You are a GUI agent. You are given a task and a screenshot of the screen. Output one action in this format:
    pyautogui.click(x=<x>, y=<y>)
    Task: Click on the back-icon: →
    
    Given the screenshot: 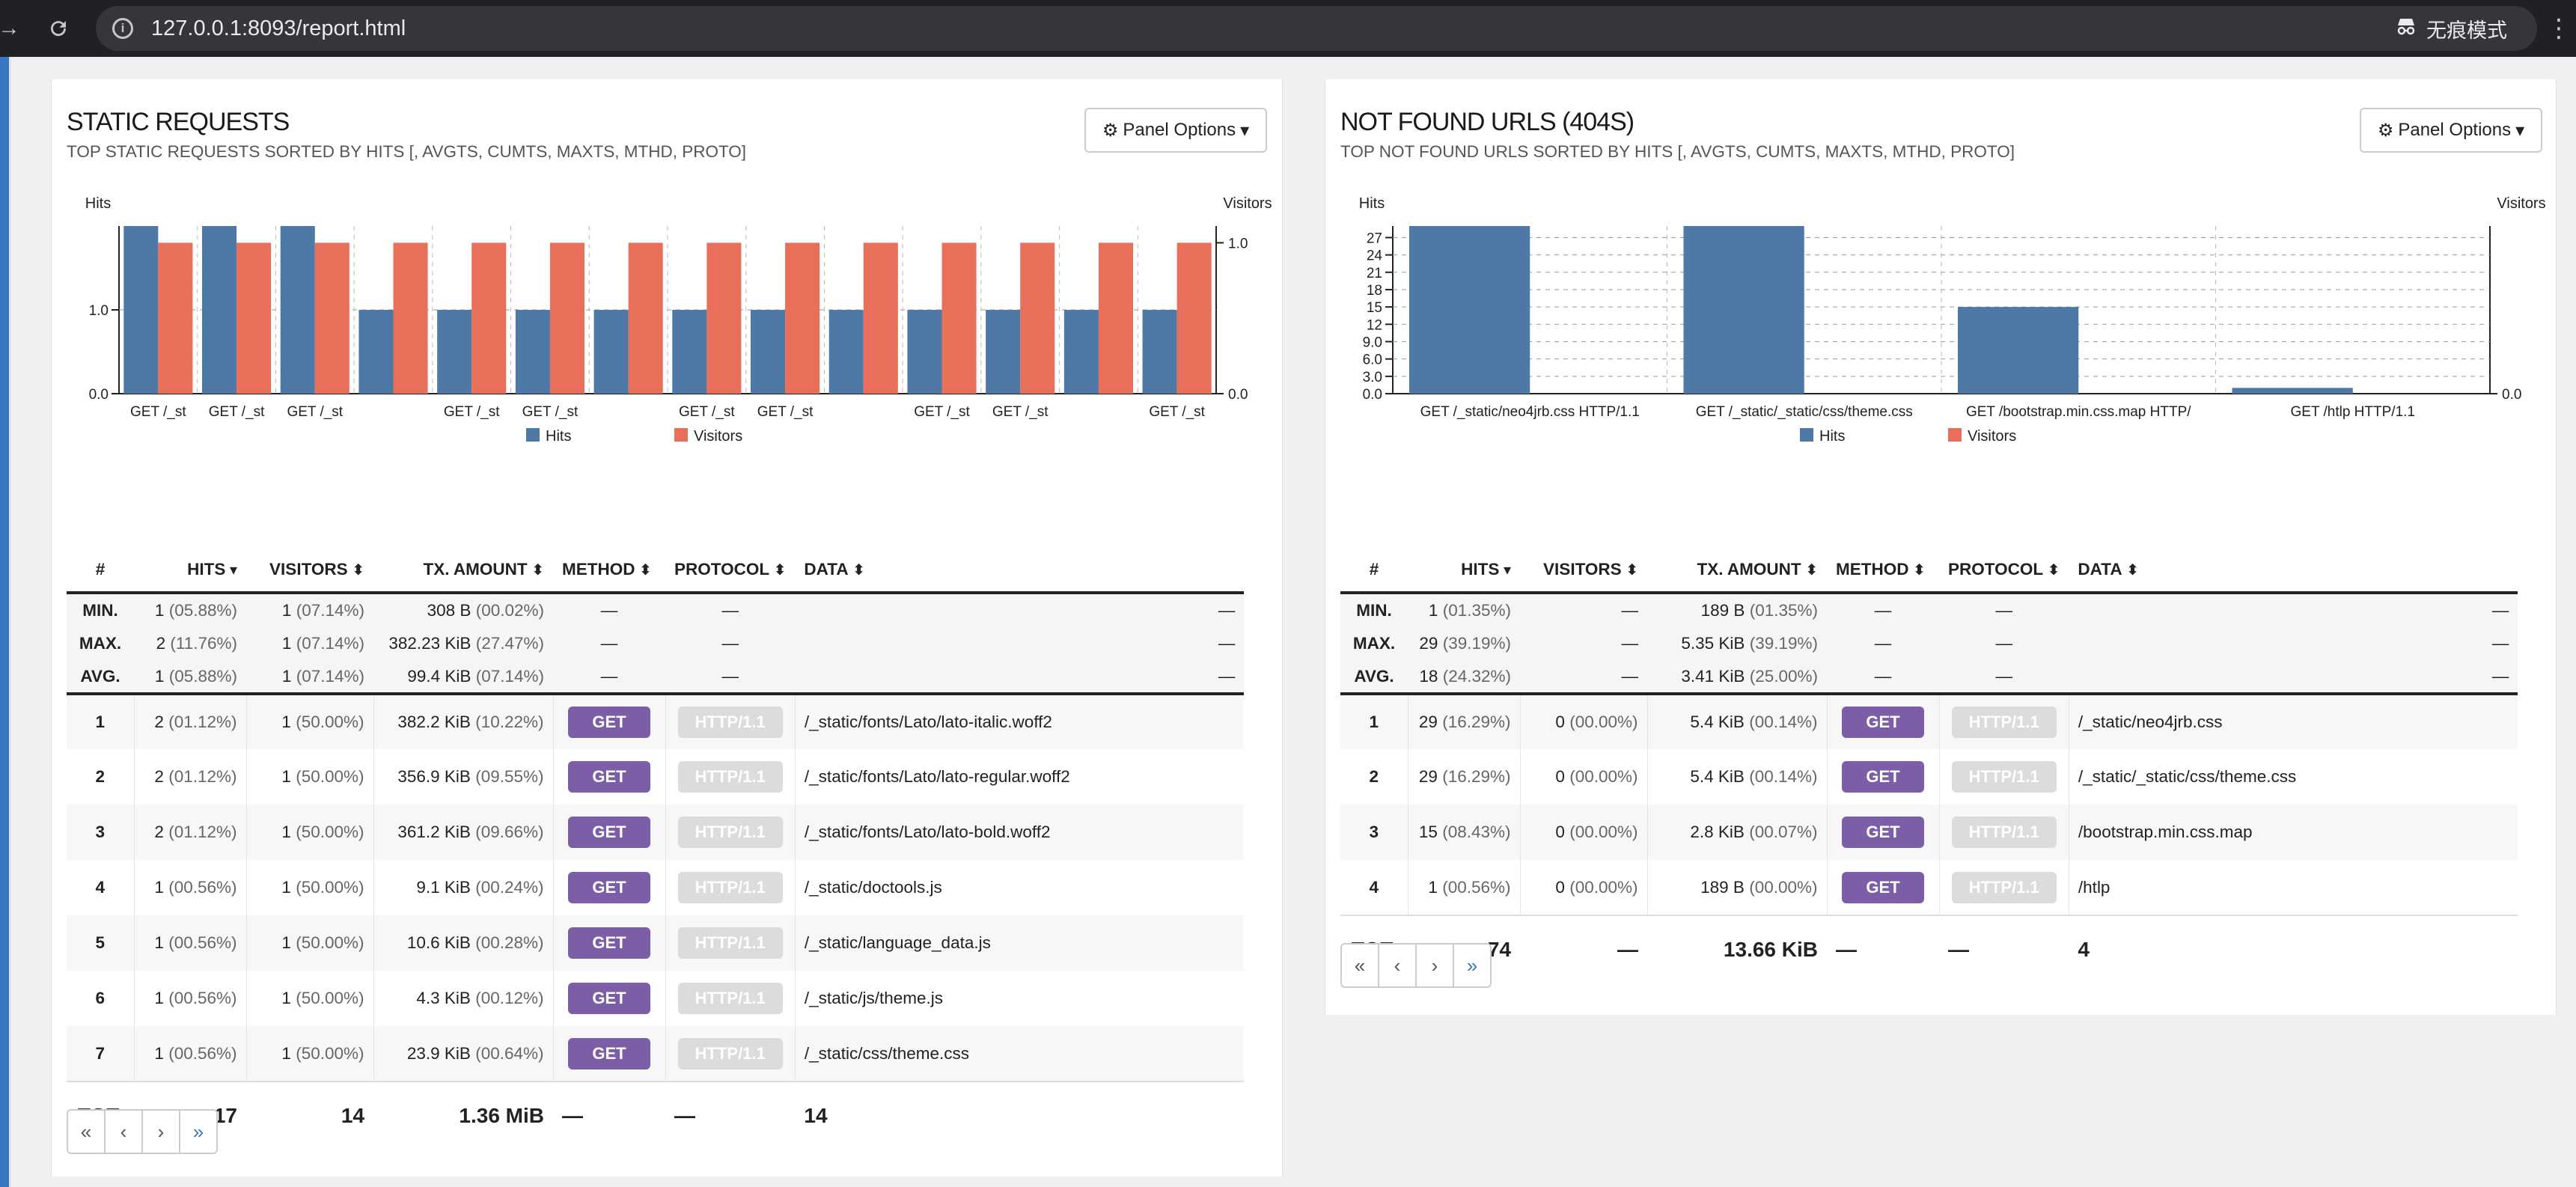 What is the action you would take?
    pyautogui.click(x=10, y=28)
    